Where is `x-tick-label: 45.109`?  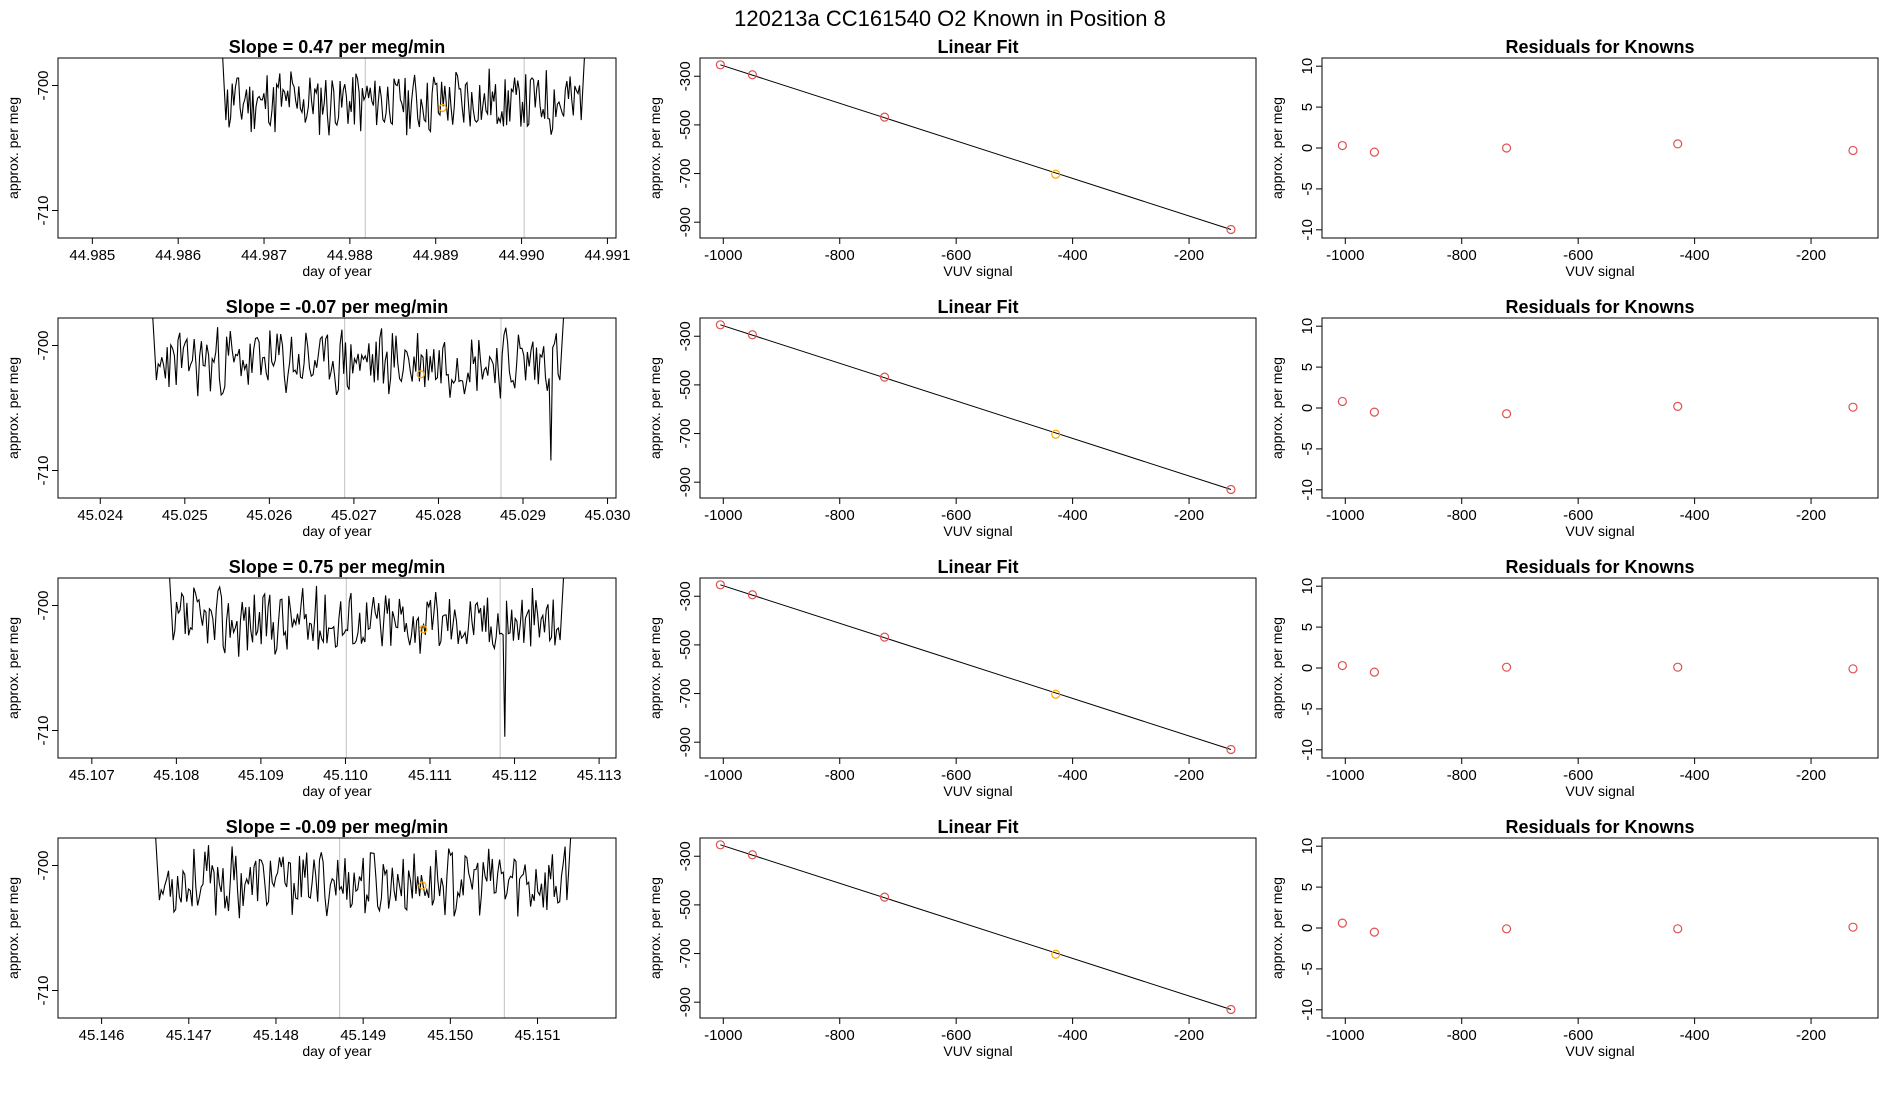
x-tick-label: 45.109 is located at coordinates (261, 775).